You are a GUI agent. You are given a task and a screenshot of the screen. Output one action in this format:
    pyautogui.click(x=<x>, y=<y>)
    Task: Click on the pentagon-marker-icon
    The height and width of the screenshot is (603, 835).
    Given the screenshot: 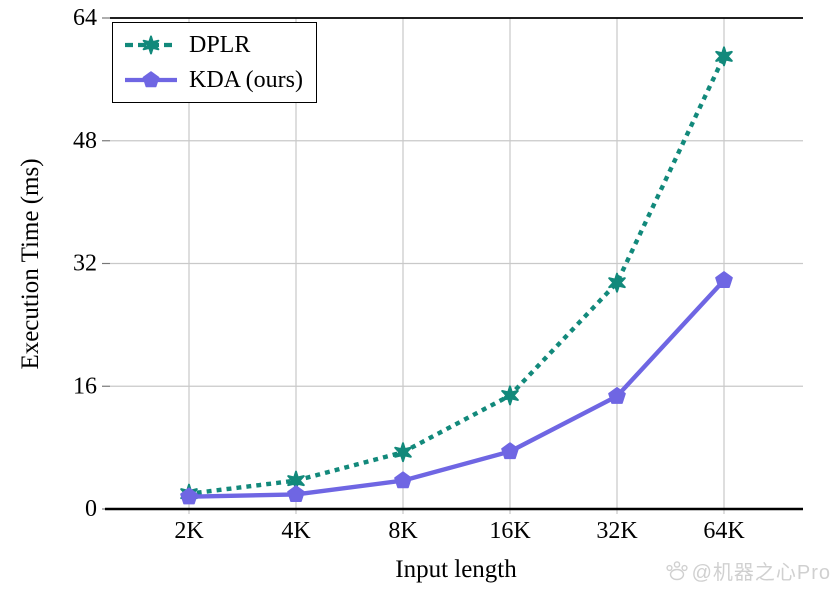 What is the action you would take?
    pyautogui.click(x=151, y=78)
    